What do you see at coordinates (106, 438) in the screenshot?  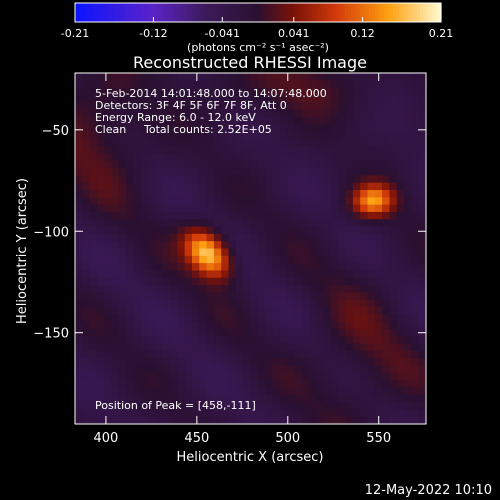 I see `x-tick-label: 400` at bounding box center [106, 438].